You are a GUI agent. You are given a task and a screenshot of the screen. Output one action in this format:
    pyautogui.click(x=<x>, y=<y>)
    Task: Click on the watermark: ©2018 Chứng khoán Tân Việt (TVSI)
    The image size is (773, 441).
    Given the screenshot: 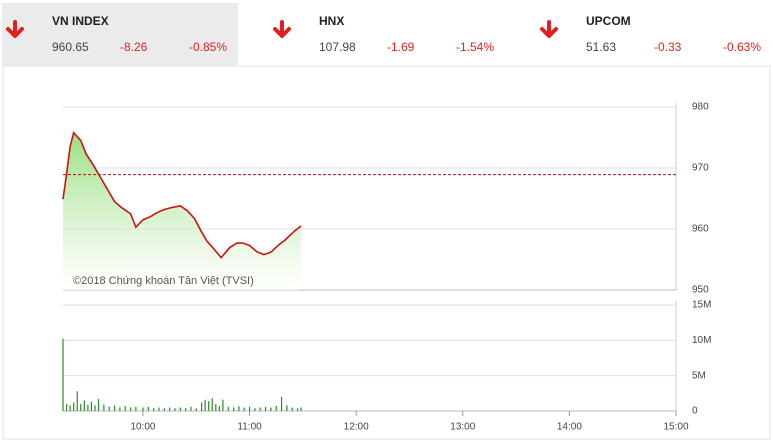 What is the action you would take?
    pyautogui.click(x=163, y=281)
    